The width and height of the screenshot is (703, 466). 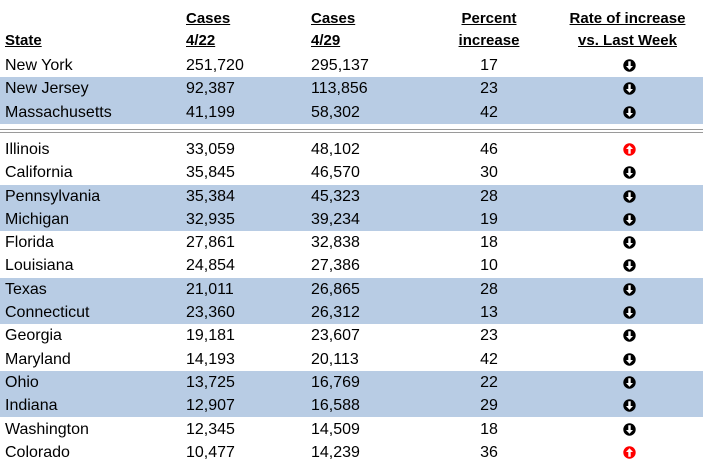 I want to click on header-cases-b-line2: 4/29, so click(x=326, y=40).